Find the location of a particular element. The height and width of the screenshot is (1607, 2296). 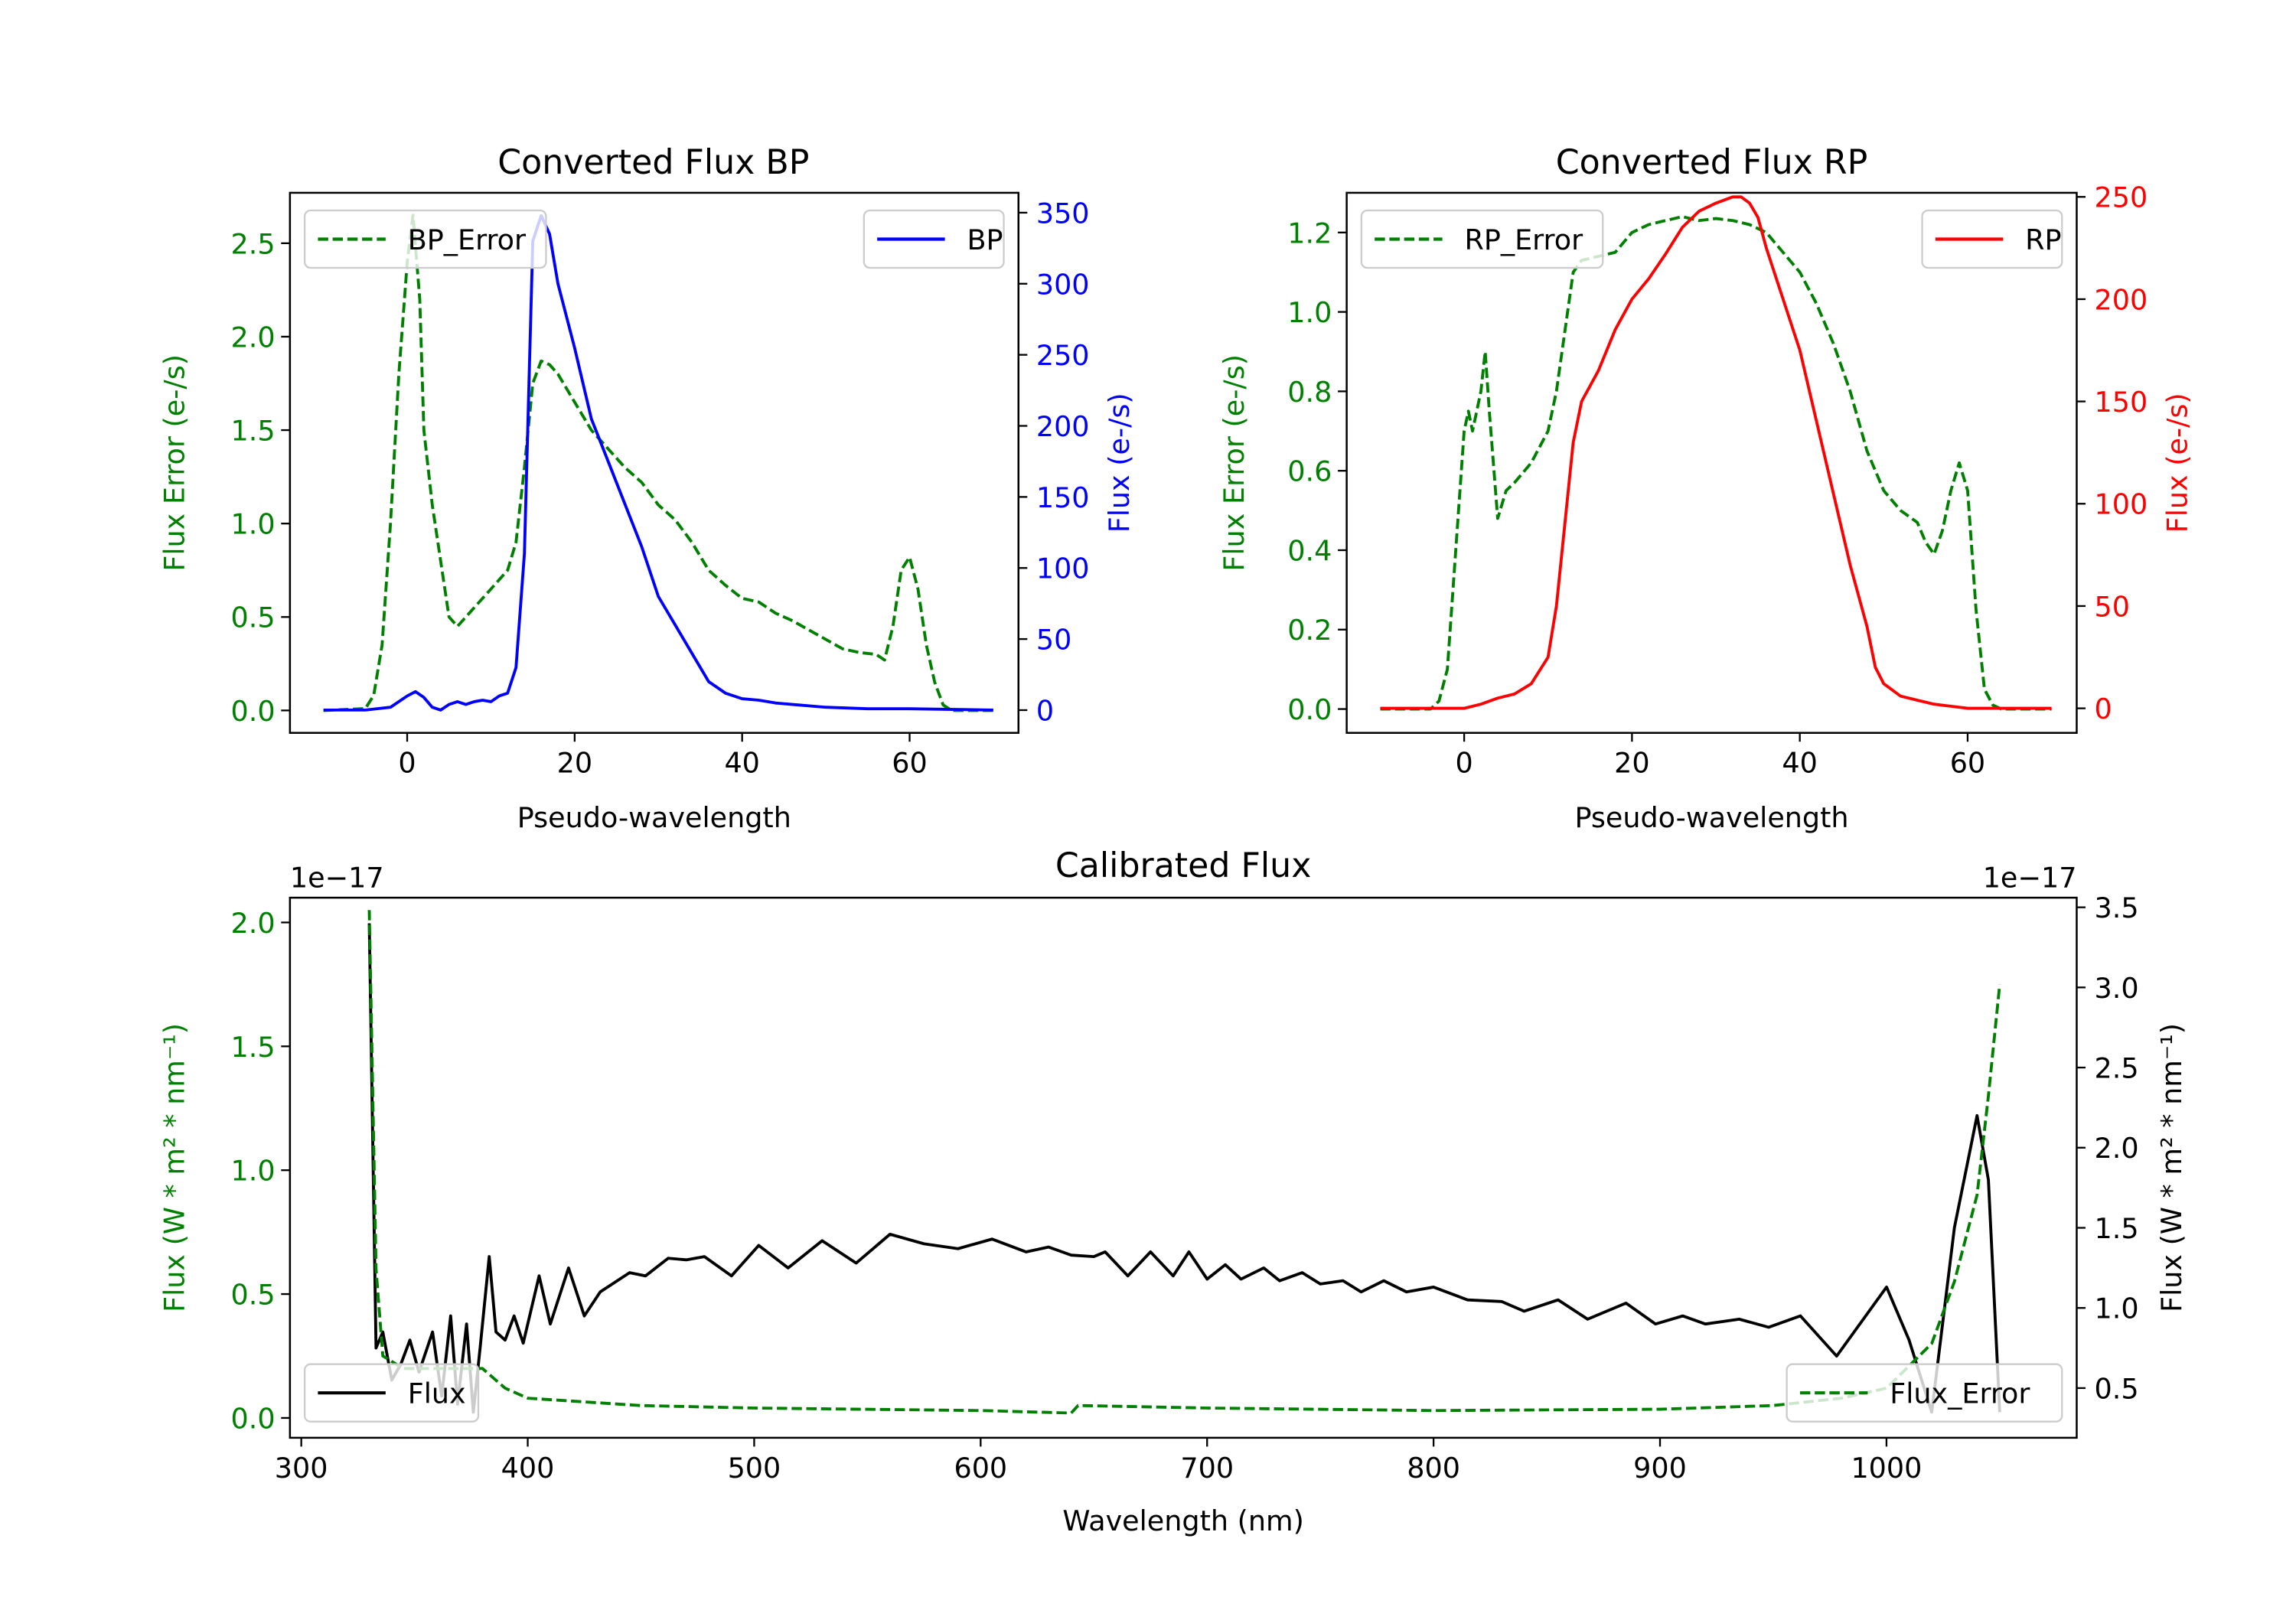

y-left-axis-label: Flux (W * m² * nm⁻¹) is located at coordinates (174, 1167).